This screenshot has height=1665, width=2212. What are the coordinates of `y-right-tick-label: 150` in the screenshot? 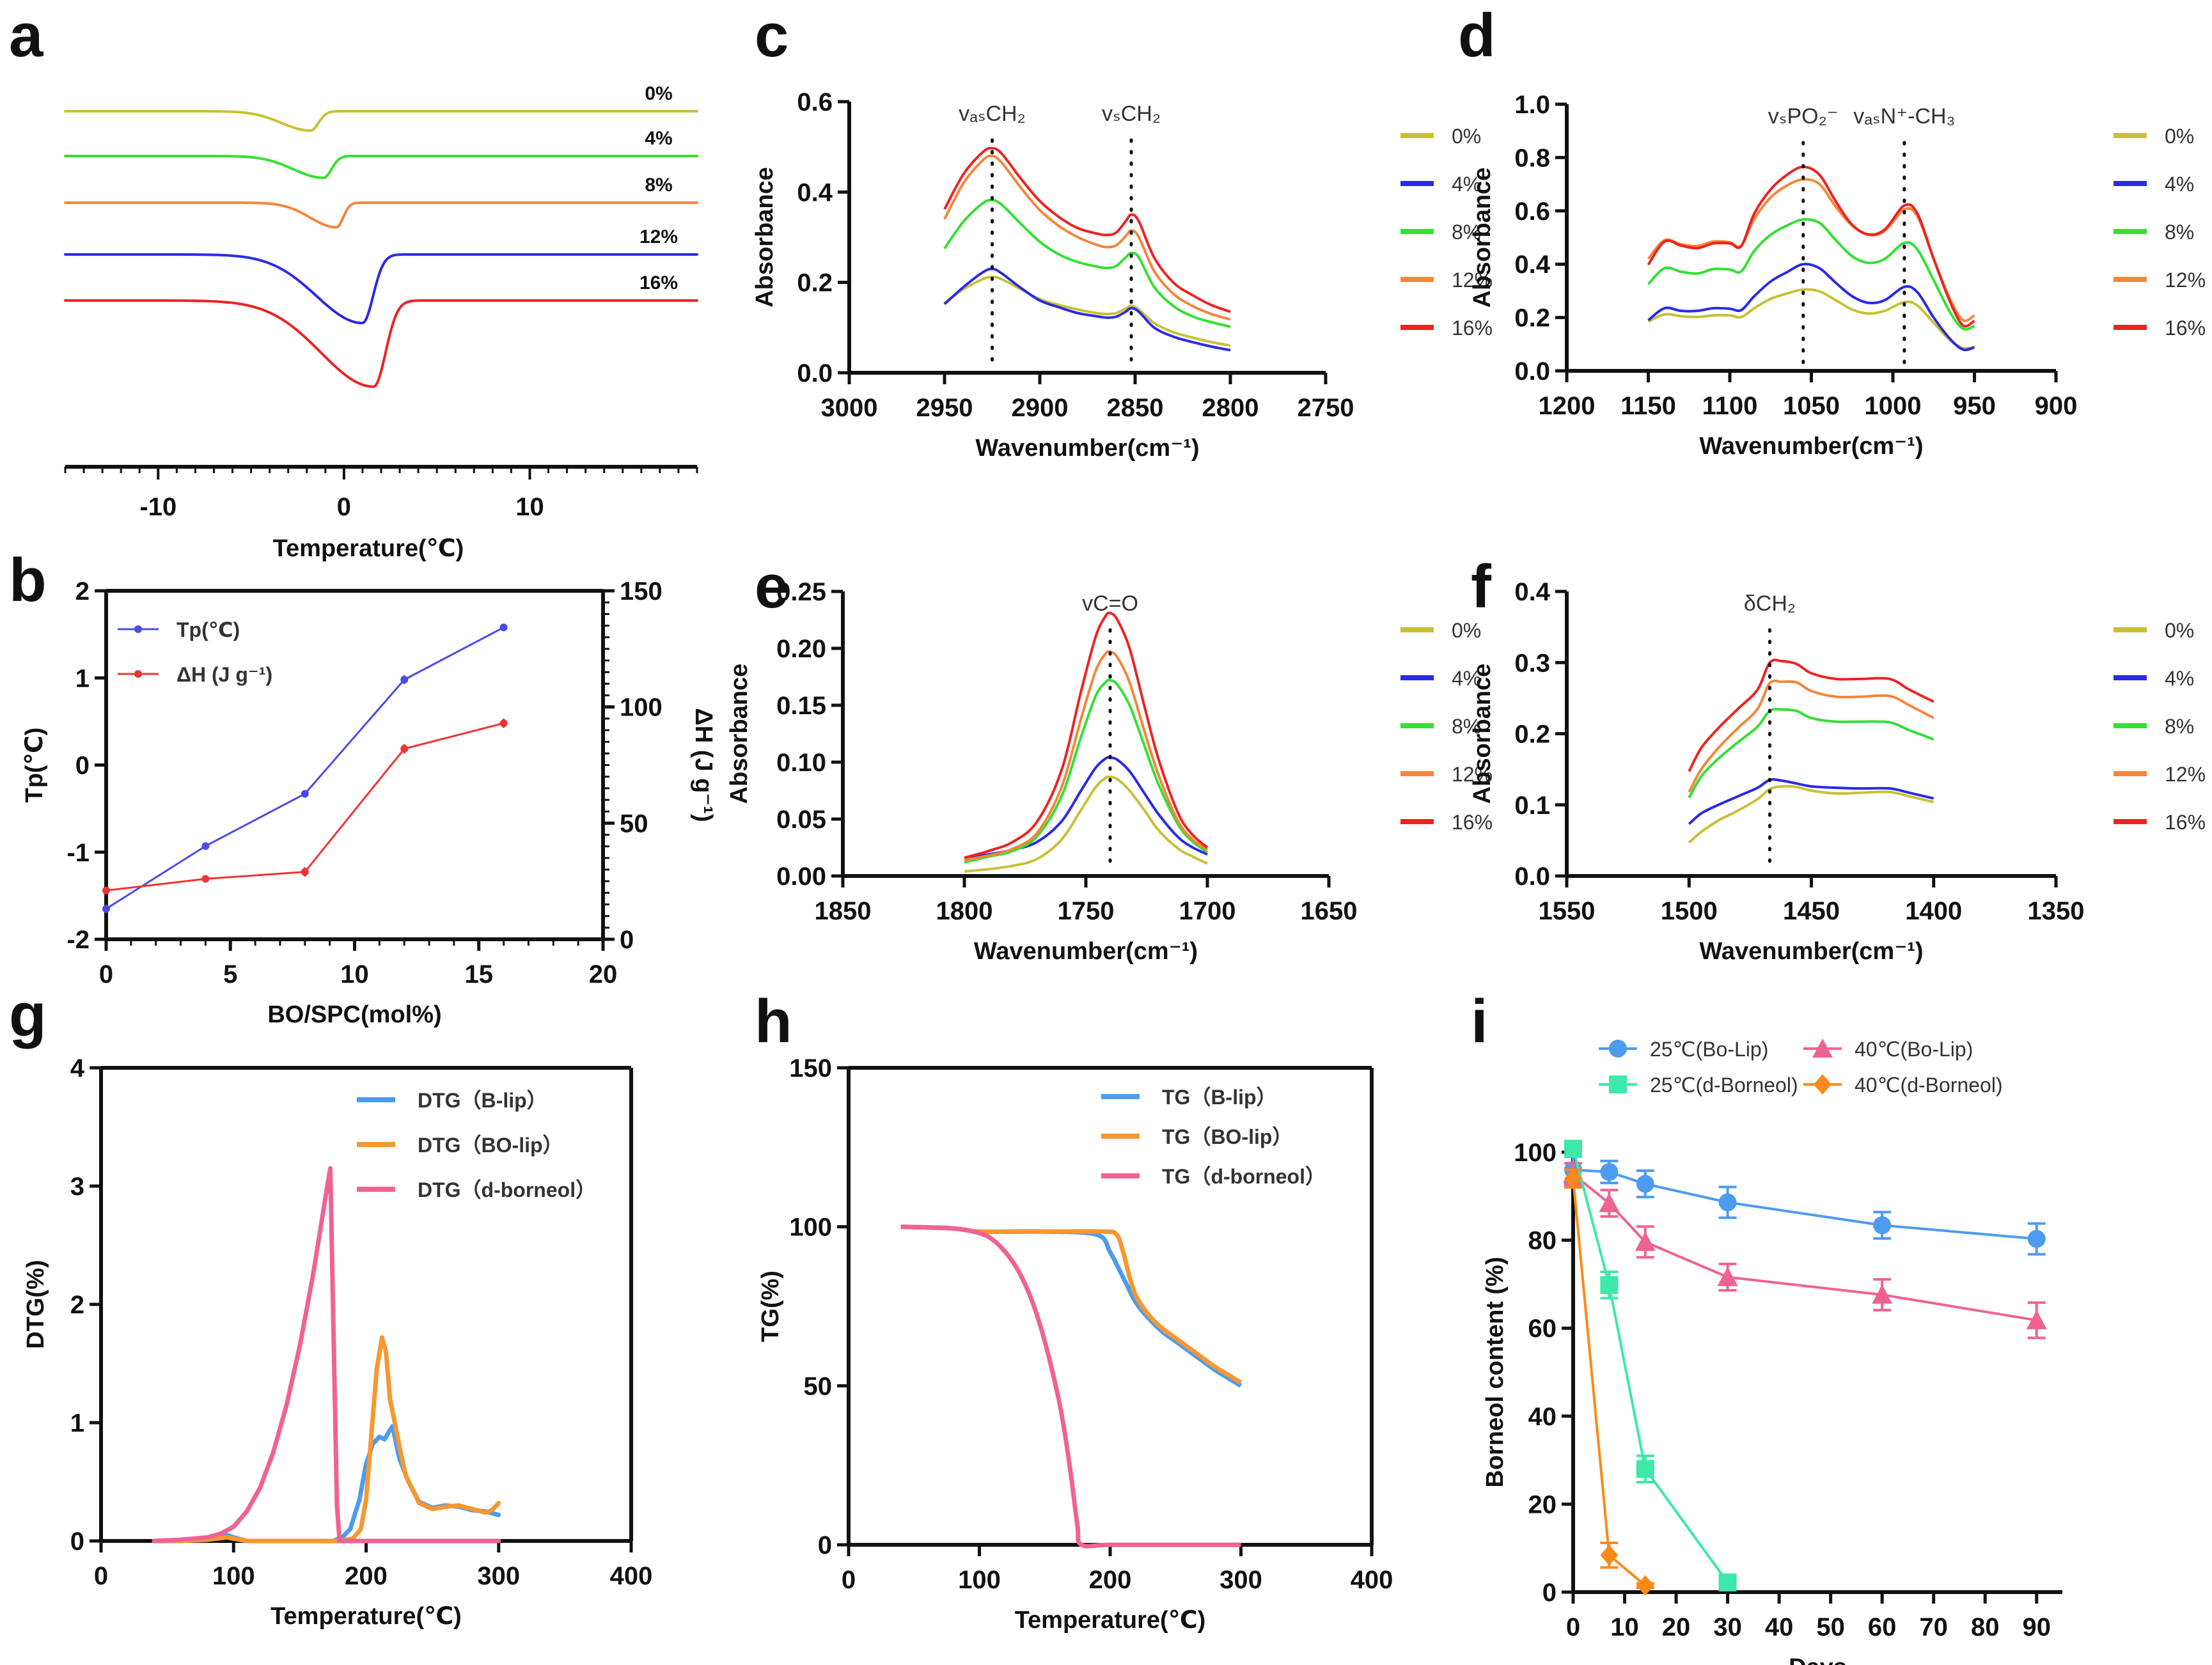 It's located at (641, 591).